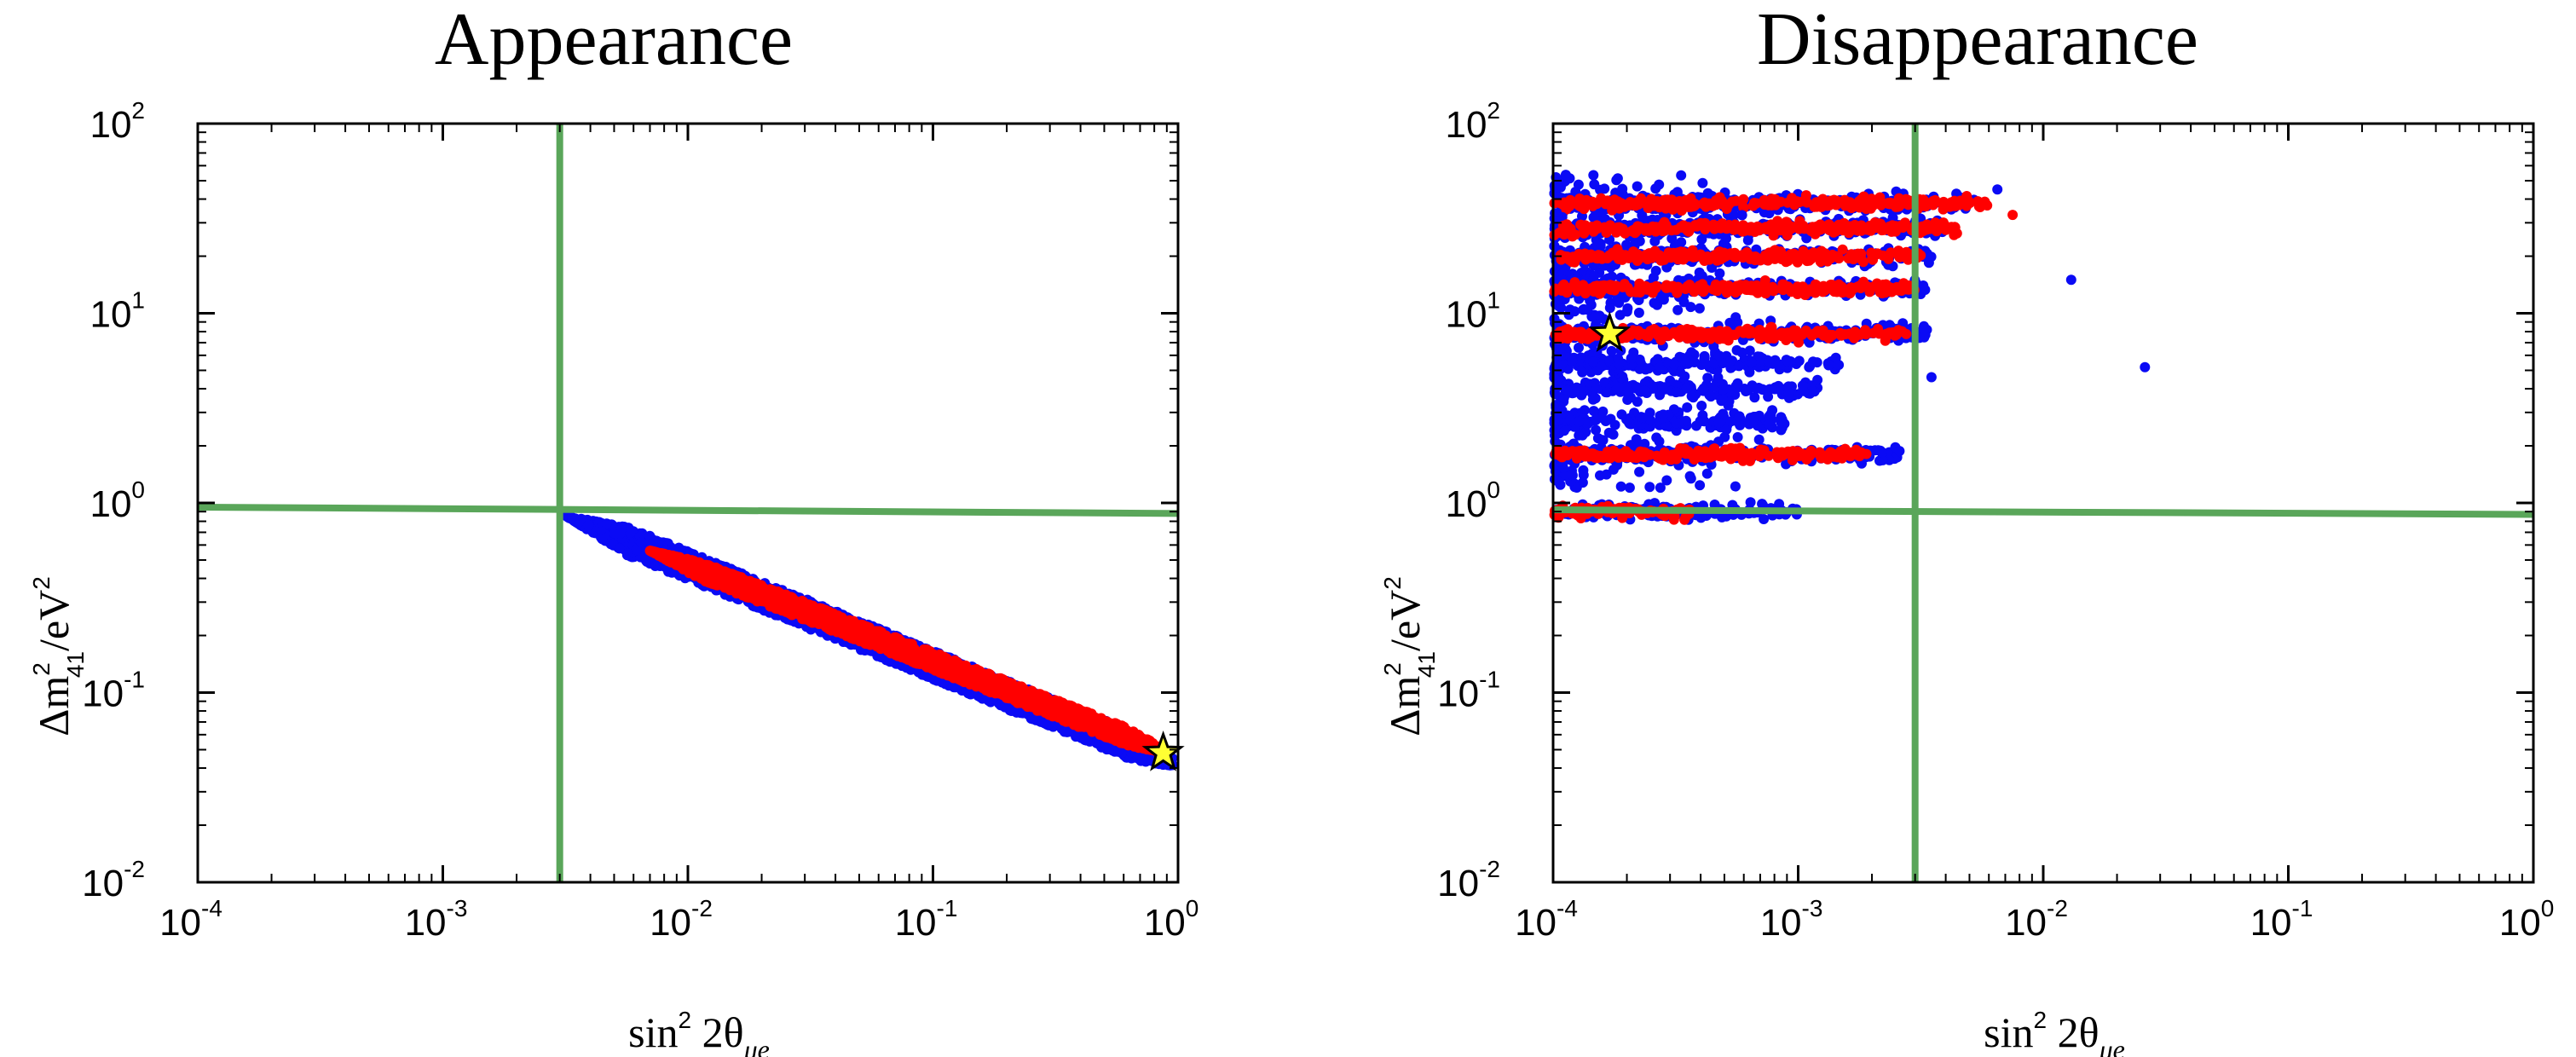 The width and height of the screenshot is (2576, 1057). Describe the element at coordinates (190, 919) in the screenshot. I see `x-tick-label: 10⁻⁴` at that location.